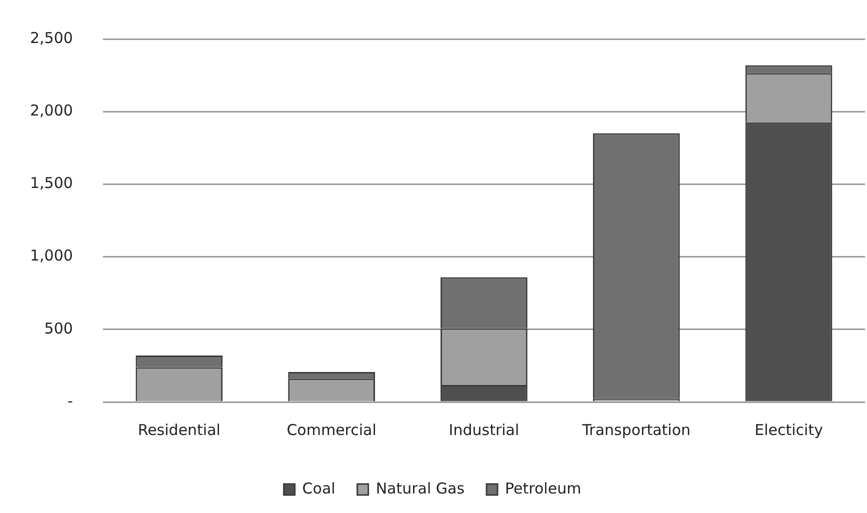  What do you see at coordinates (179, 429) in the screenshot?
I see `x-tick-label: Residential` at bounding box center [179, 429].